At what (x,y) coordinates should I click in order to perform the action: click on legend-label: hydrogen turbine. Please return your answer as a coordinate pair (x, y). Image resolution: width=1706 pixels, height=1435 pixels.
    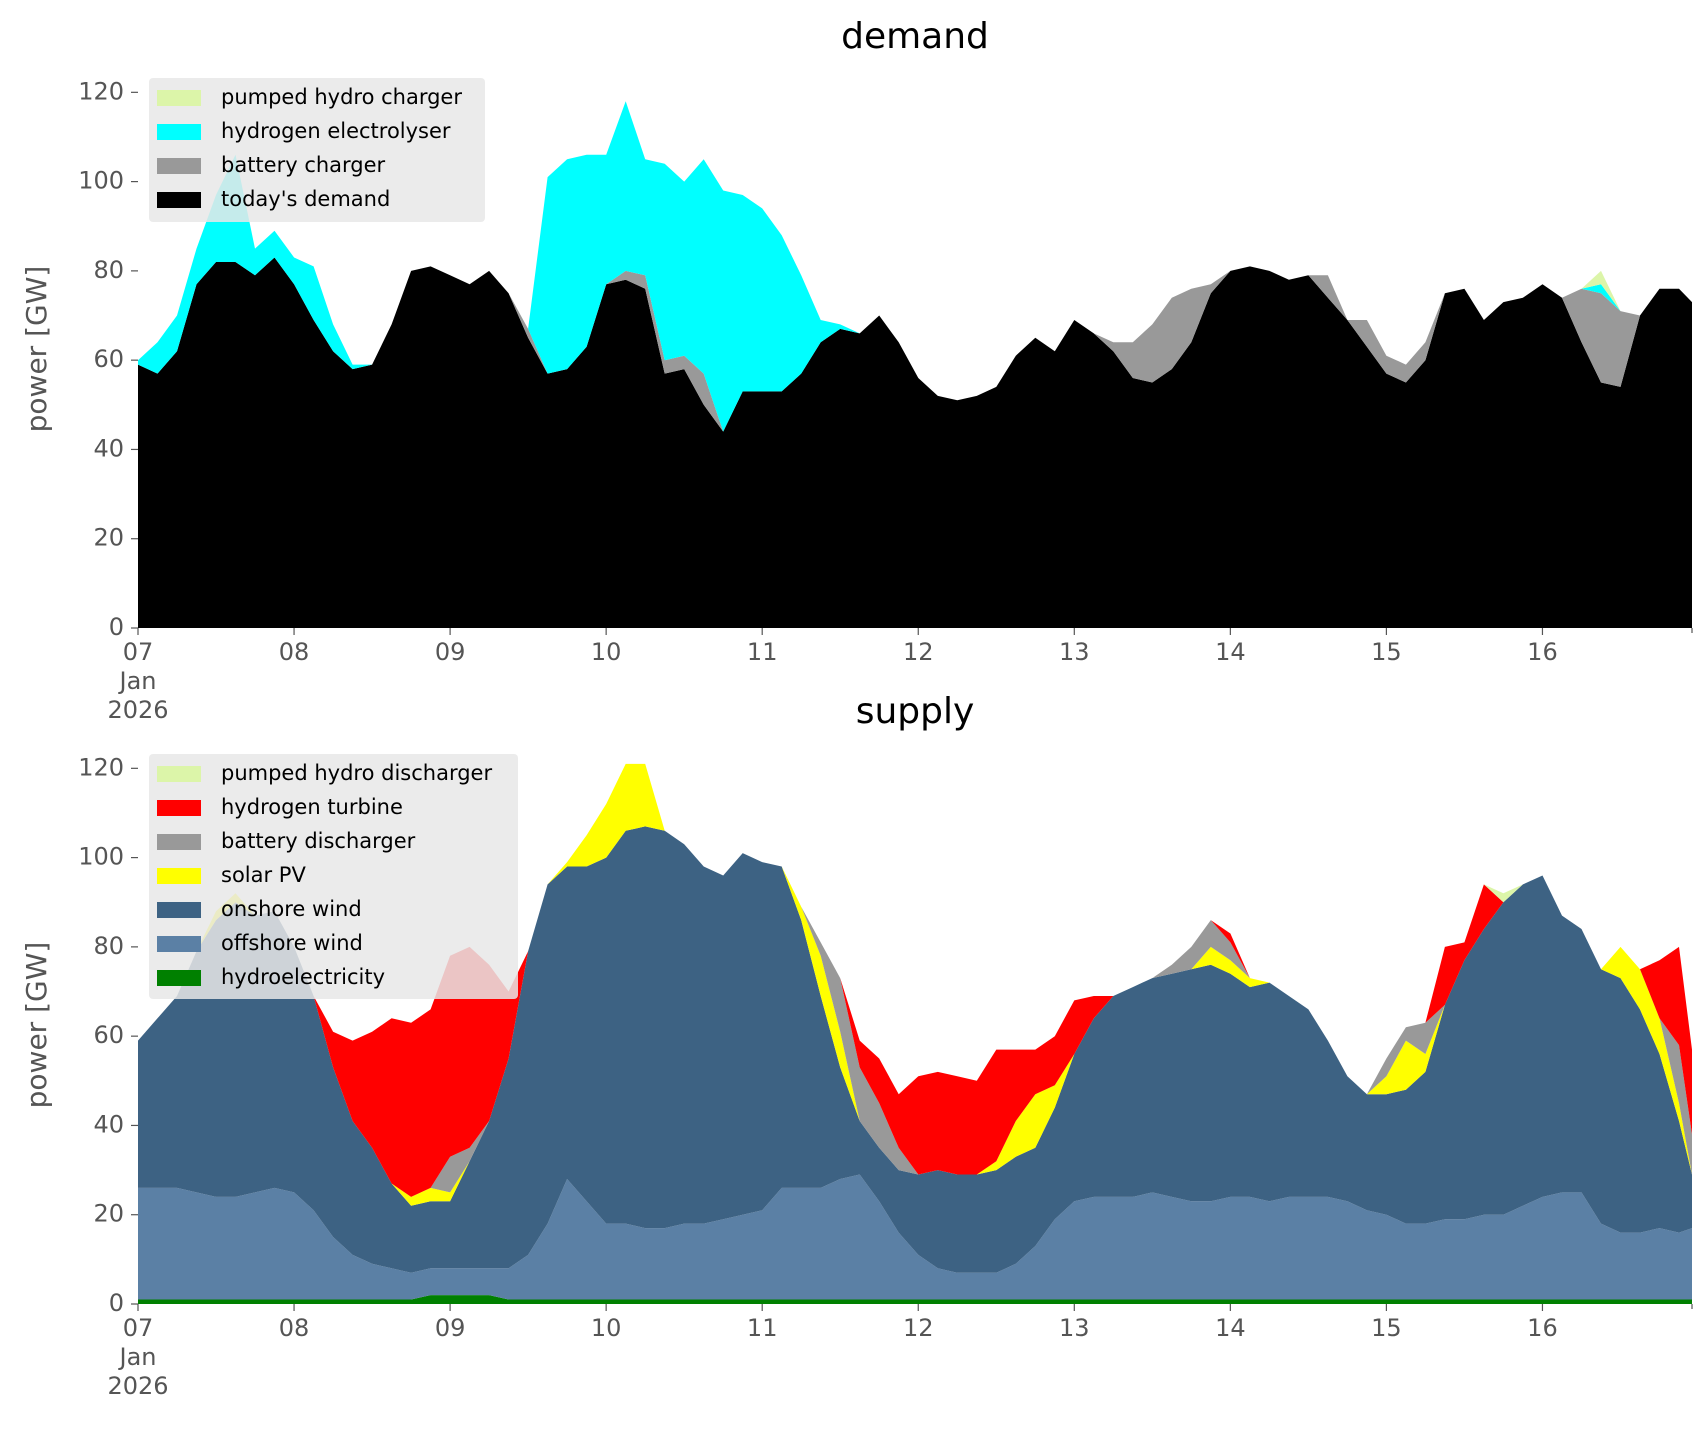
    Looking at the image, I should click on (312, 807).